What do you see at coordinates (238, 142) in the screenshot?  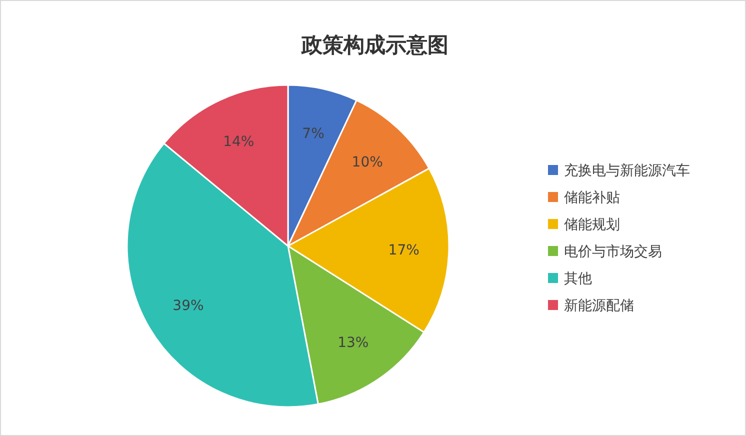 I see `data-label: 14%` at bounding box center [238, 142].